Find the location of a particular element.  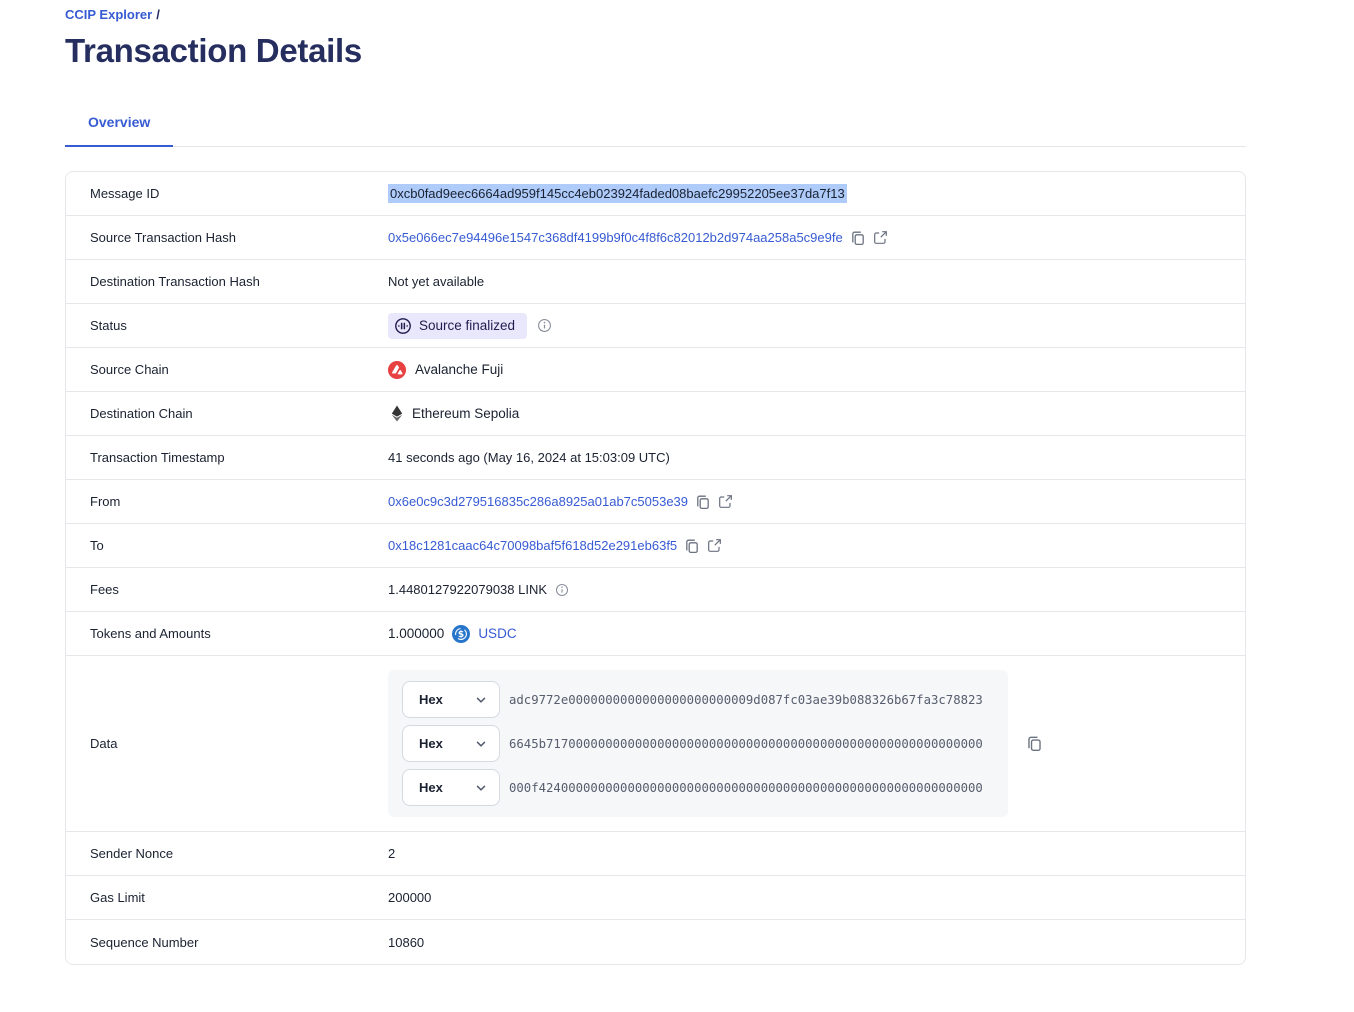

row-label: Sequence Number is located at coordinates (144, 942).